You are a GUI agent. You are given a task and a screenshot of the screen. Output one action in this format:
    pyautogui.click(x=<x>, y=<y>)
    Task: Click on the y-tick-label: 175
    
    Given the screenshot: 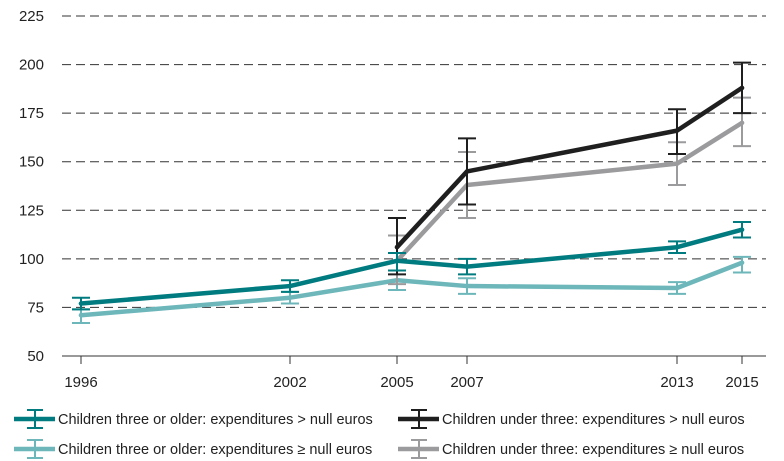 What is the action you would take?
    pyautogui.click(x=31, y=113)
    